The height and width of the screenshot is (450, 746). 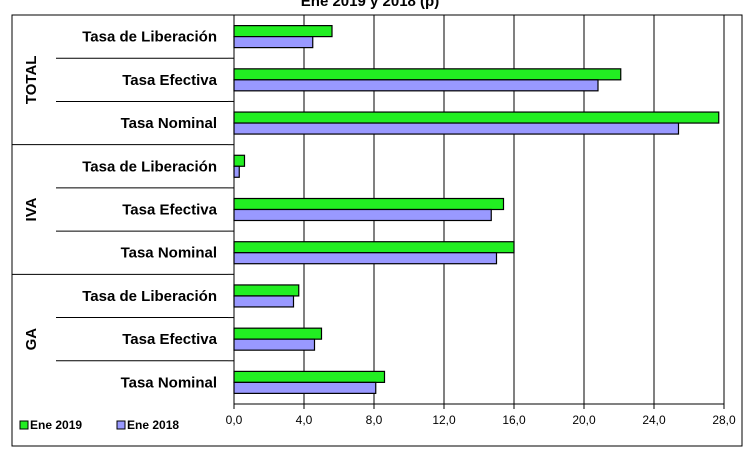 I want to click on group-label: GA, so click(x=31, y=339).